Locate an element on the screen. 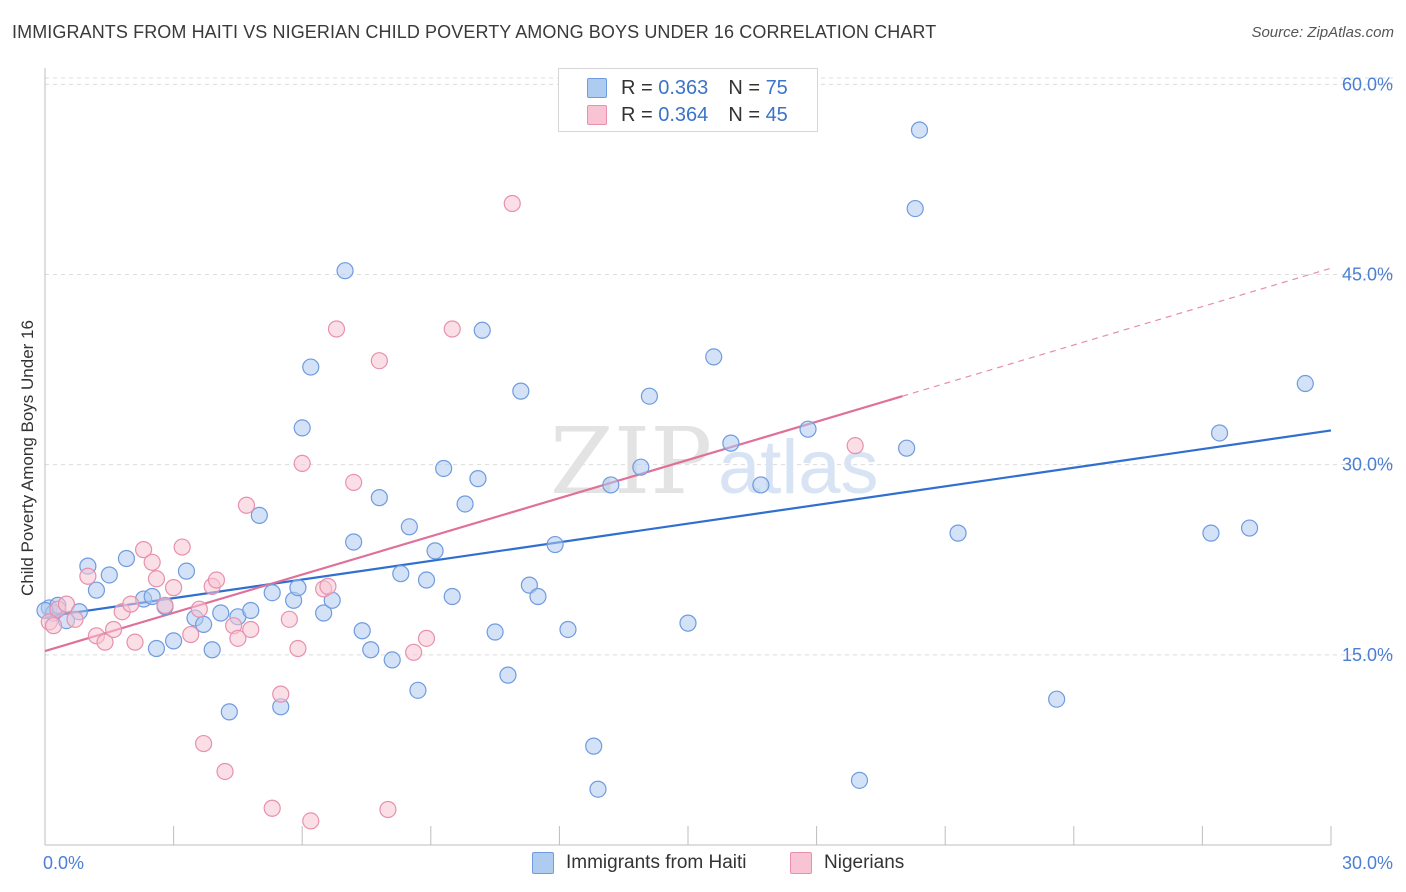 This screenshot has width=1406, height=892. bottom-legend-swatch-nigerians is located at coordinates (801, 863).